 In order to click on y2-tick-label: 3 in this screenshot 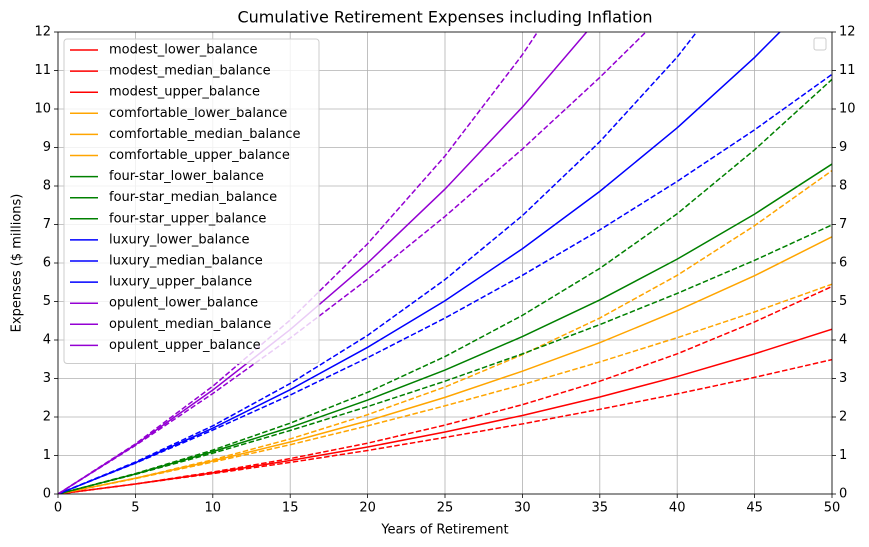, I will do `click(843, 378)`.